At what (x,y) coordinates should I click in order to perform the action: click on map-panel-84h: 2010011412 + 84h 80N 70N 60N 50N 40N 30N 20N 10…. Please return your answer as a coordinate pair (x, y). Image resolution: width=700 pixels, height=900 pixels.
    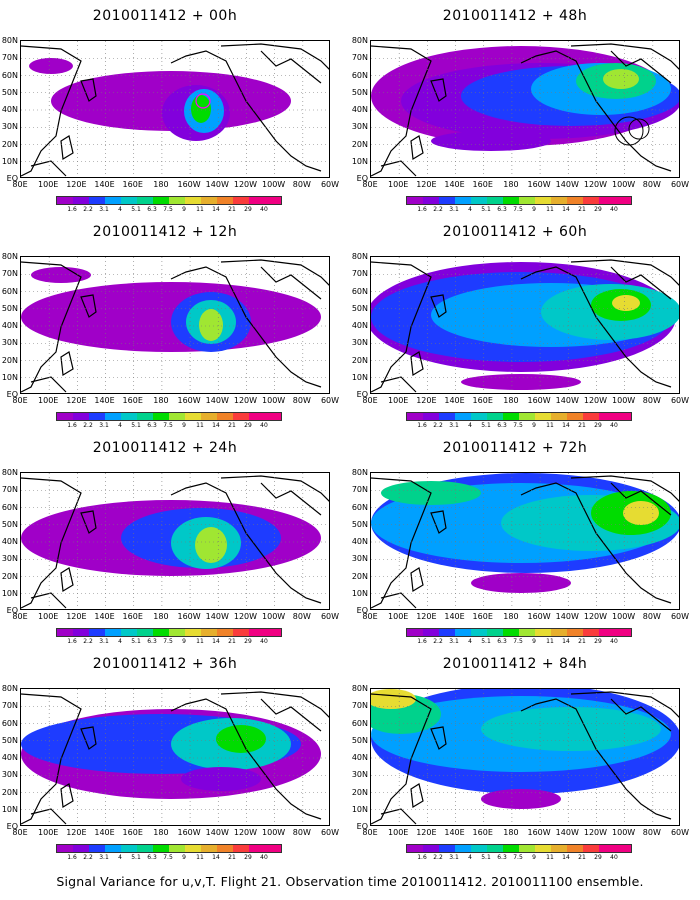
    Looking at the image, I should click on (519, 754).